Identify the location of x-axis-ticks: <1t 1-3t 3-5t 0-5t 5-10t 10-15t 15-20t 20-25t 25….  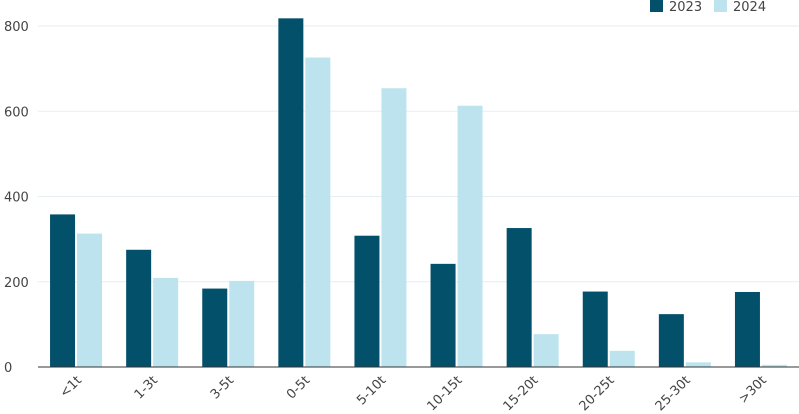
(413, 393).